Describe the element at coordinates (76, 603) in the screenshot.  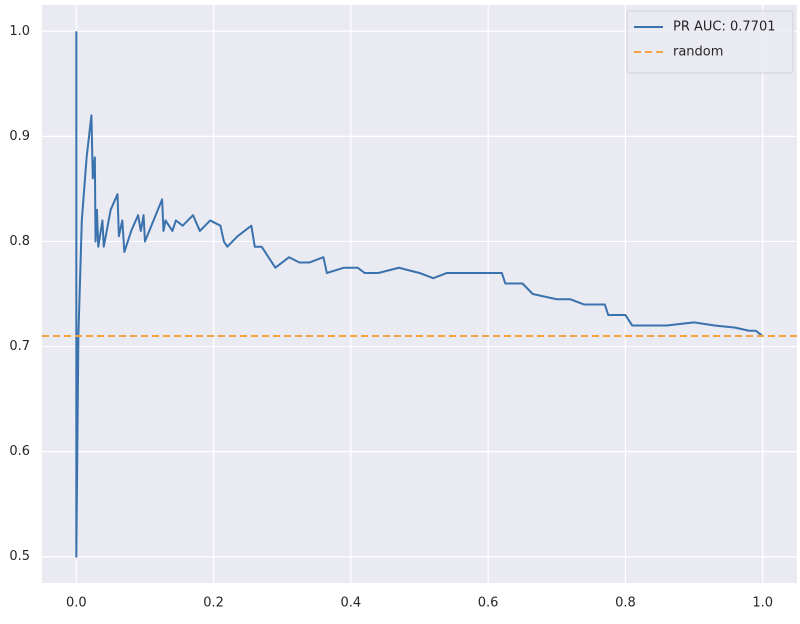
I see `x-tick-label: 0.0` at that location.